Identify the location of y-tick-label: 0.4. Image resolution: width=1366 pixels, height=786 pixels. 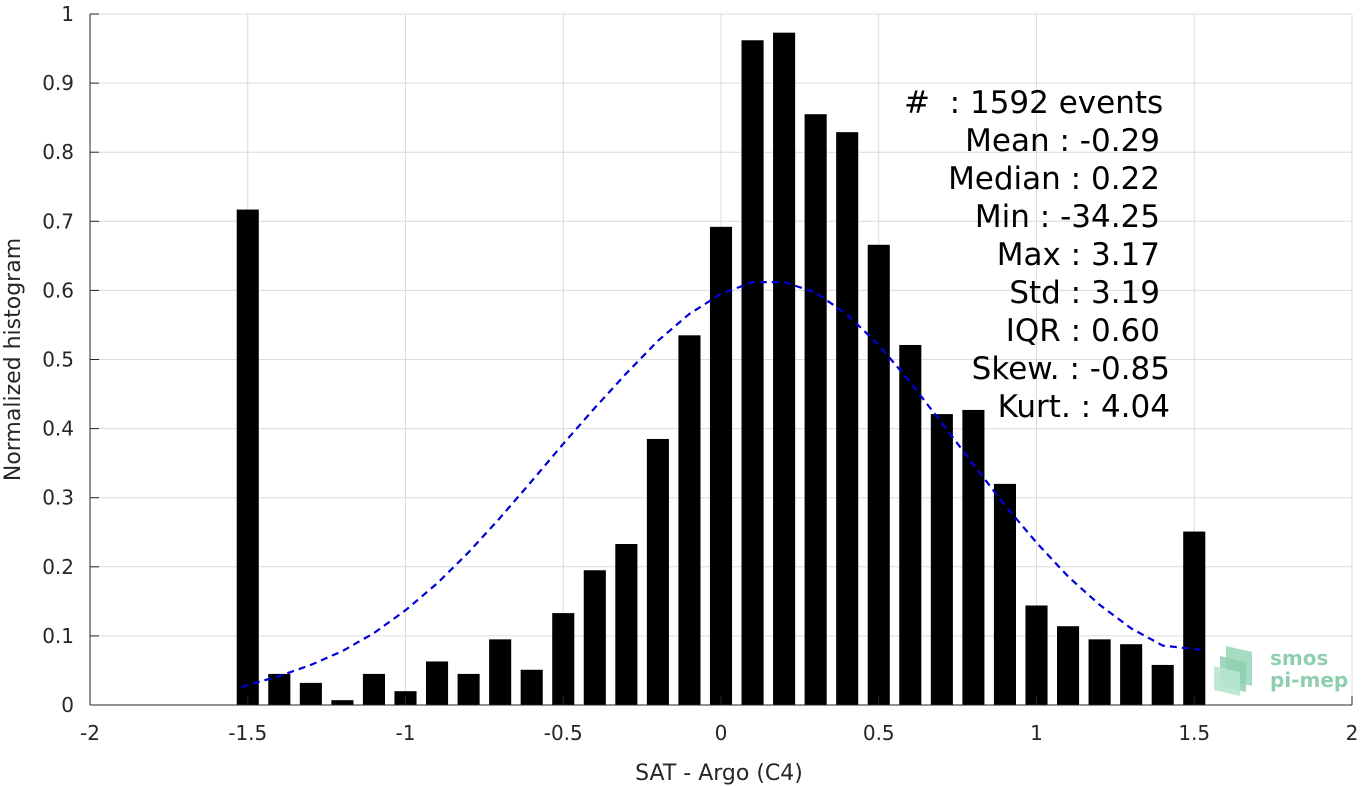
(58, 429).